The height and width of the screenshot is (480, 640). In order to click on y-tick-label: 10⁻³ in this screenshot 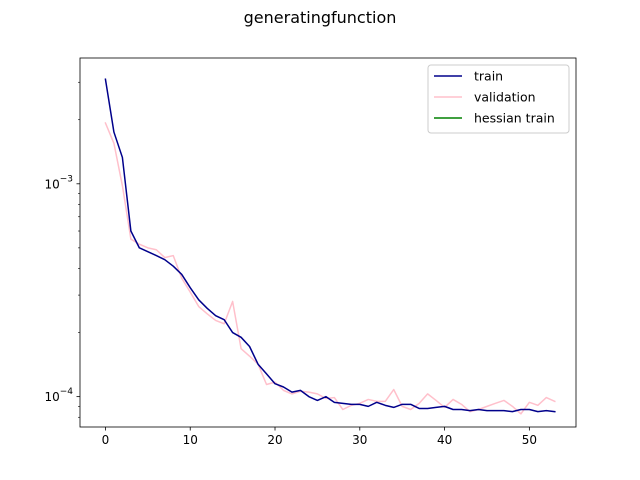, I will do `click(58, 182)`.